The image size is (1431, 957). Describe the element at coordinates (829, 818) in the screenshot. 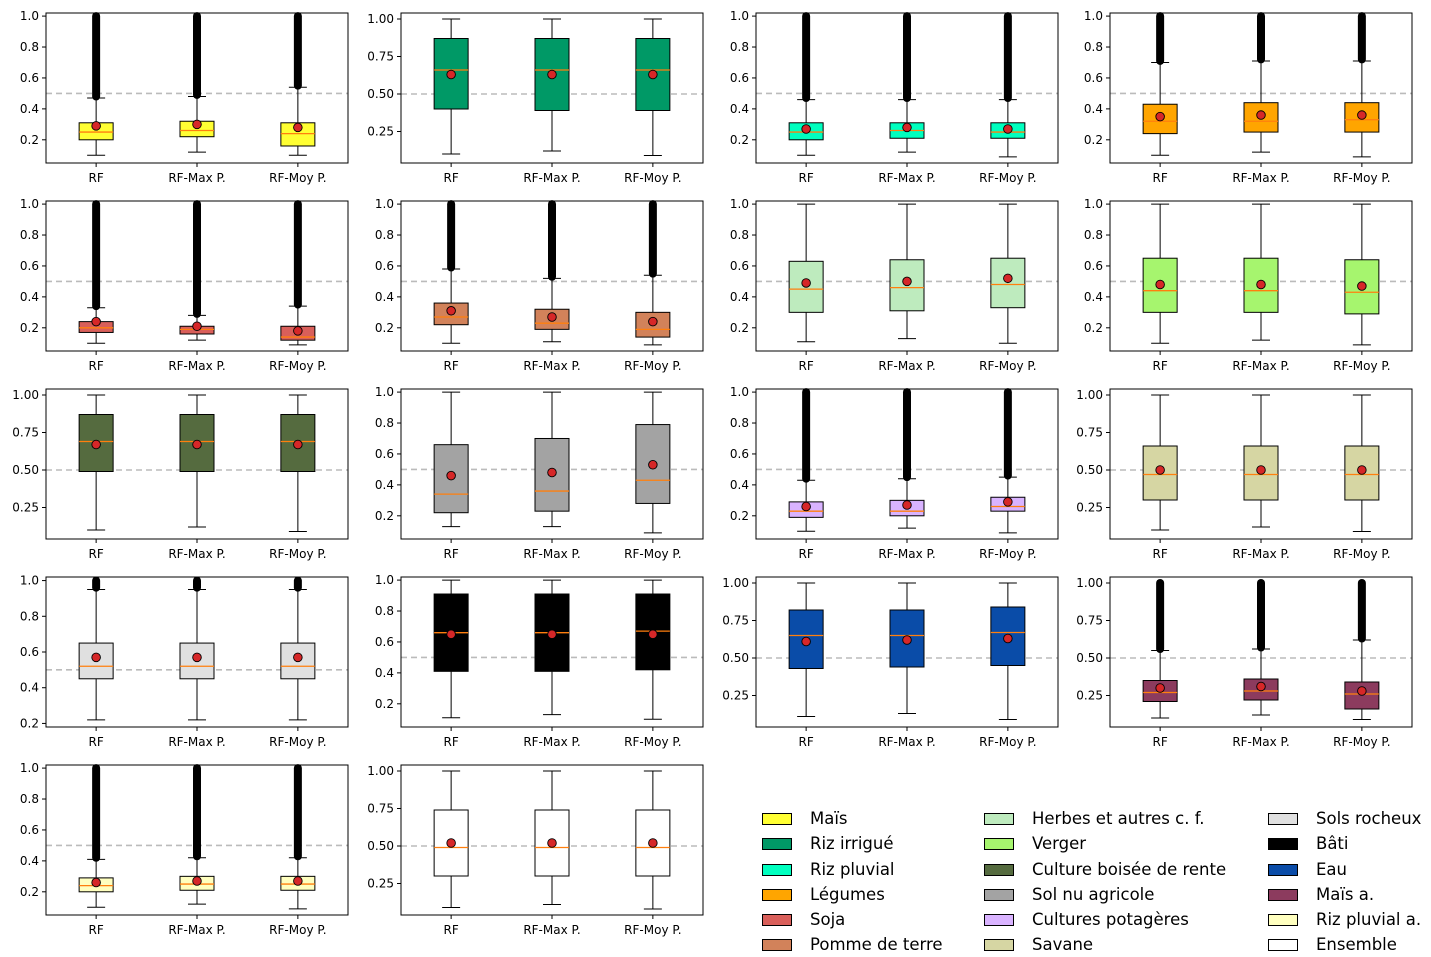

I see `legend-label: Maïs` at that location.